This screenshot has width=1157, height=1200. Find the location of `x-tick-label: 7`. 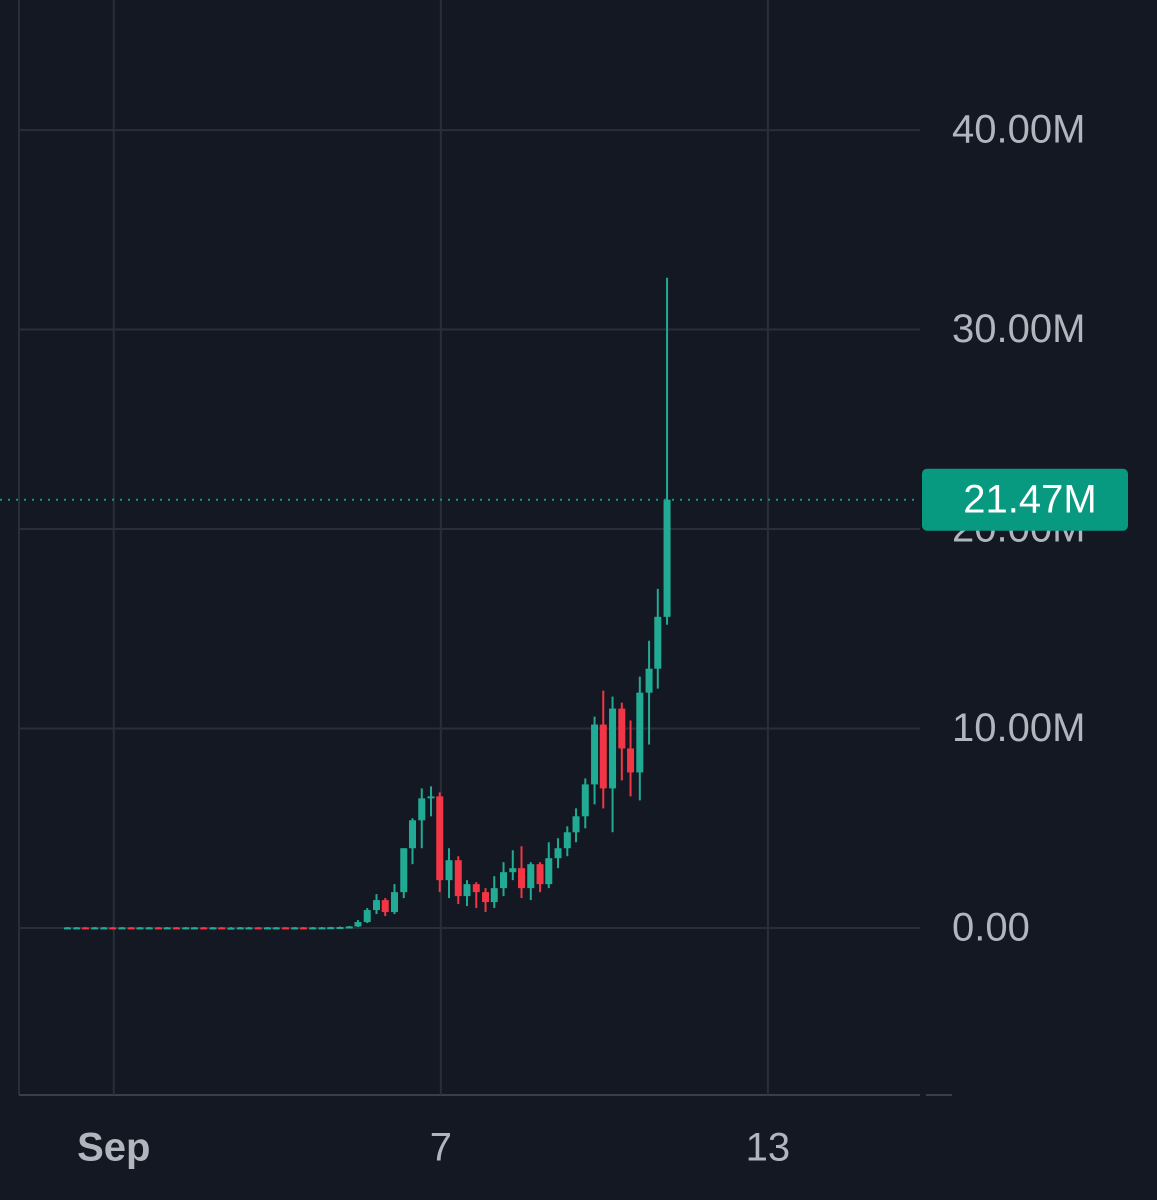

x-tick-label: 7 is located at coordinates (441, 1148).